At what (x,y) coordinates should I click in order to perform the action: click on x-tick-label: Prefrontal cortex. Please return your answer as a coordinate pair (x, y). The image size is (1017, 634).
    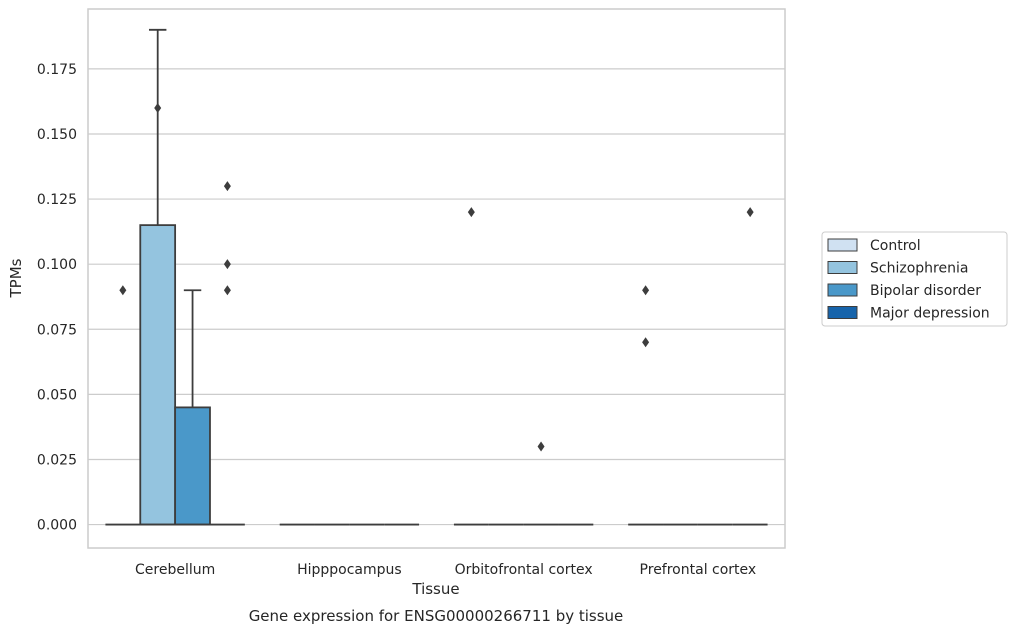
    Looking at the image, I should click on (698, 570).